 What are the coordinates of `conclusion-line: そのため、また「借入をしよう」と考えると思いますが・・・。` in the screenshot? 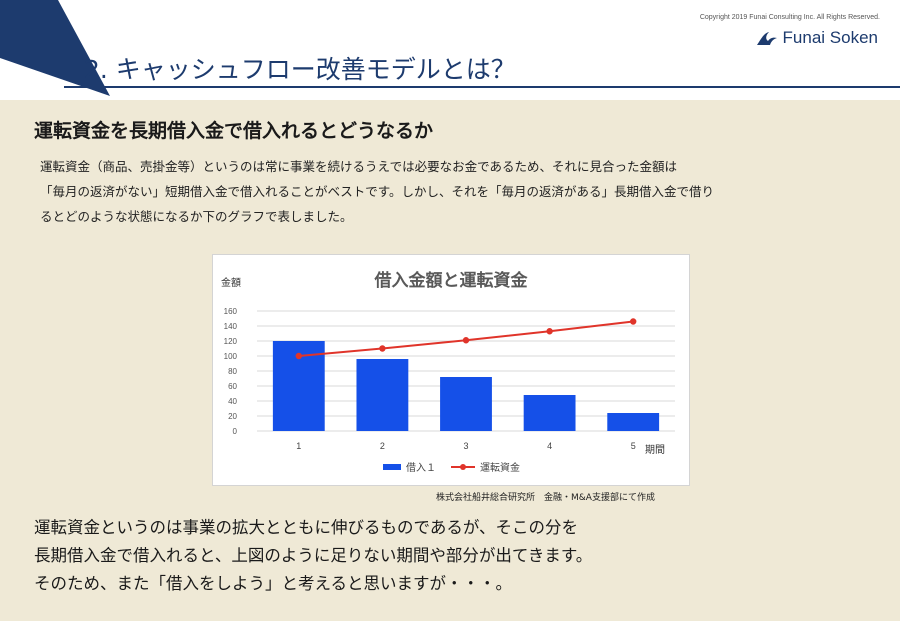 It's located at (273, 583).